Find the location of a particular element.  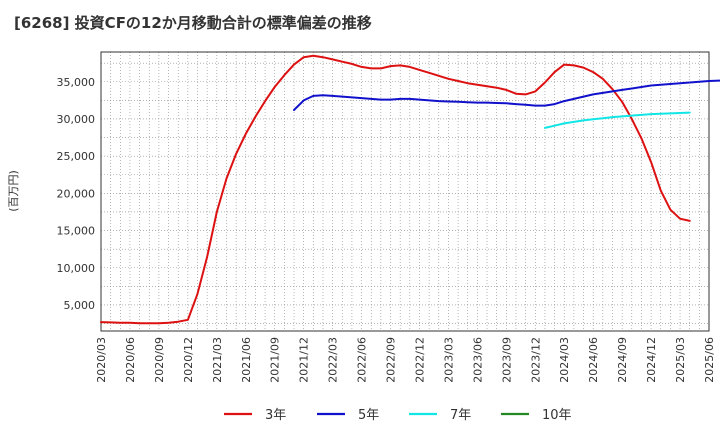

x-tick-label: 2024/12 is located at coordinates (651, 360).